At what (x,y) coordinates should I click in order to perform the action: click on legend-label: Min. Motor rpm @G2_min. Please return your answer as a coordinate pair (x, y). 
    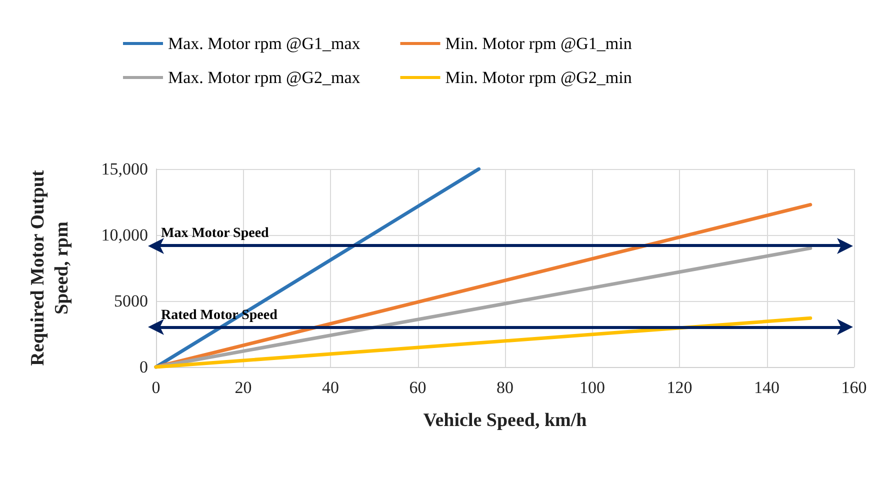
    Looking at the image, I should click on (538, 77).